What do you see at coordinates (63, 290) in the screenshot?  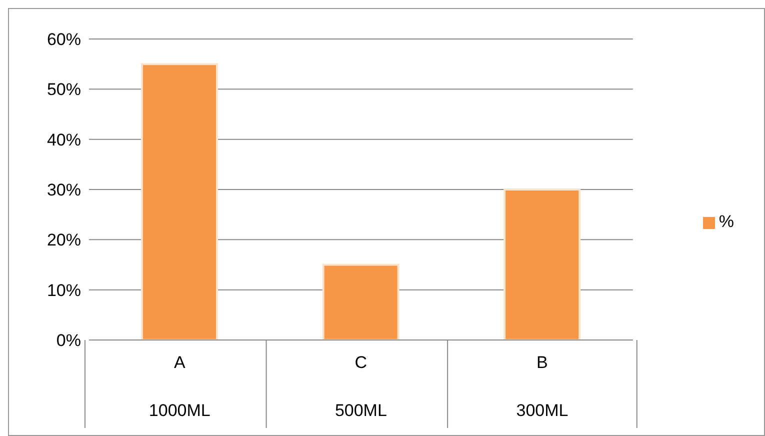 I see `y-tick-label: 10%` at bounding box center [63, 290].